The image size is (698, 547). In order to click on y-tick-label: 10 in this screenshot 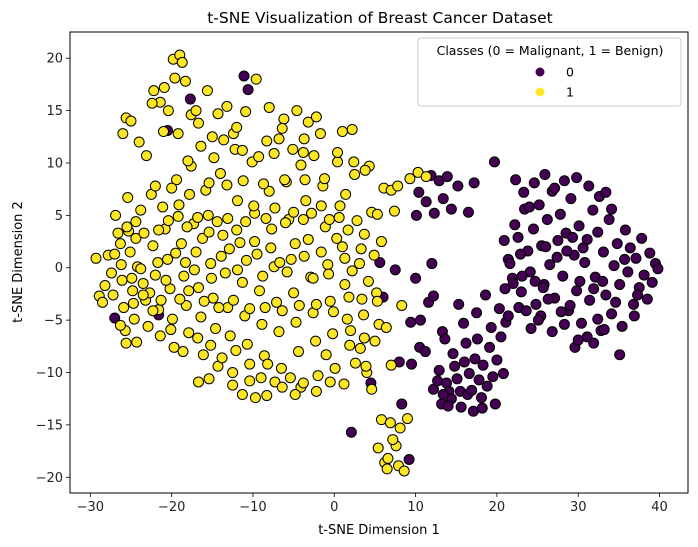, I will do `click(54, 163)`.